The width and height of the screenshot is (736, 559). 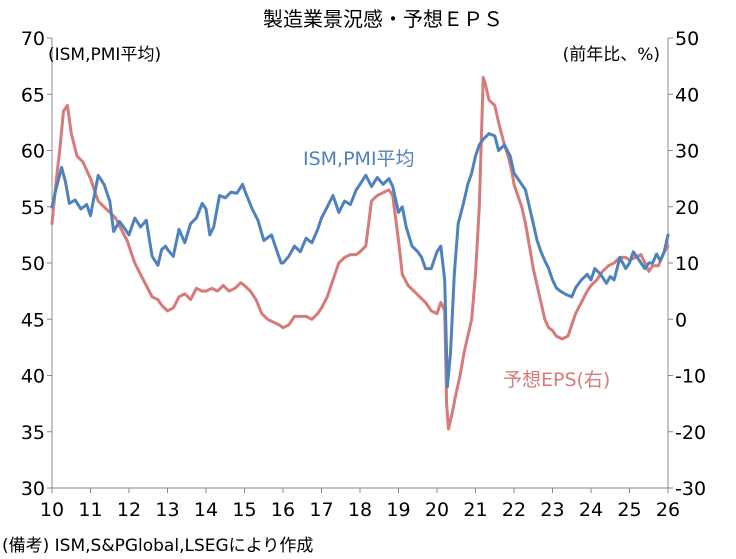 I want to click on x-tick-label: 11, so click(x=90, y=510).